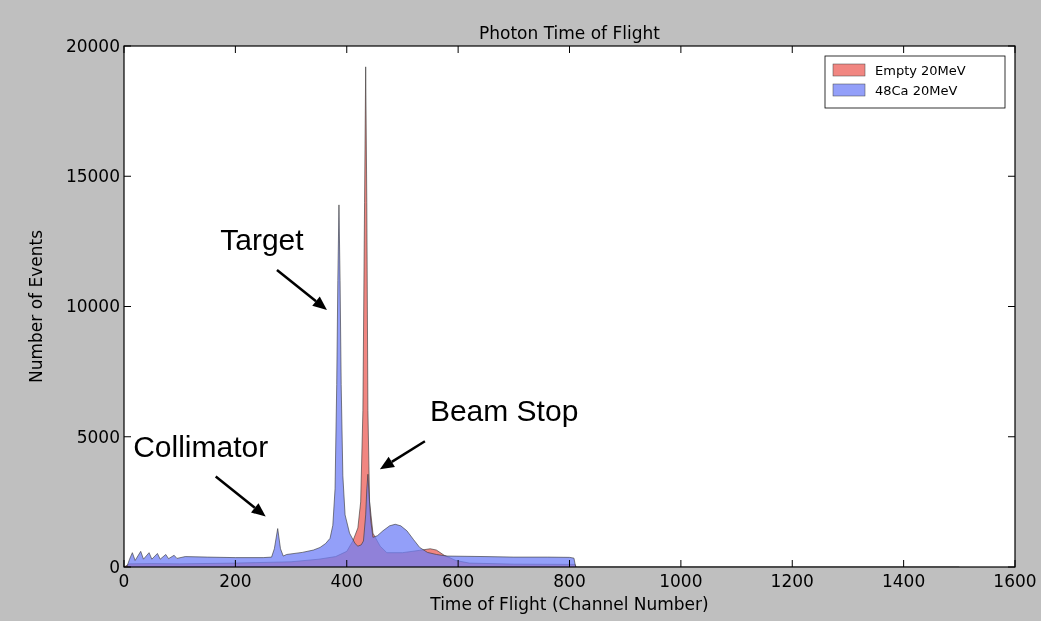 This screenshot has height=621, width=1041. Describe the element at coordinates (569, 581) in the screenshot. I see `x-tick-label: 800` at that location.